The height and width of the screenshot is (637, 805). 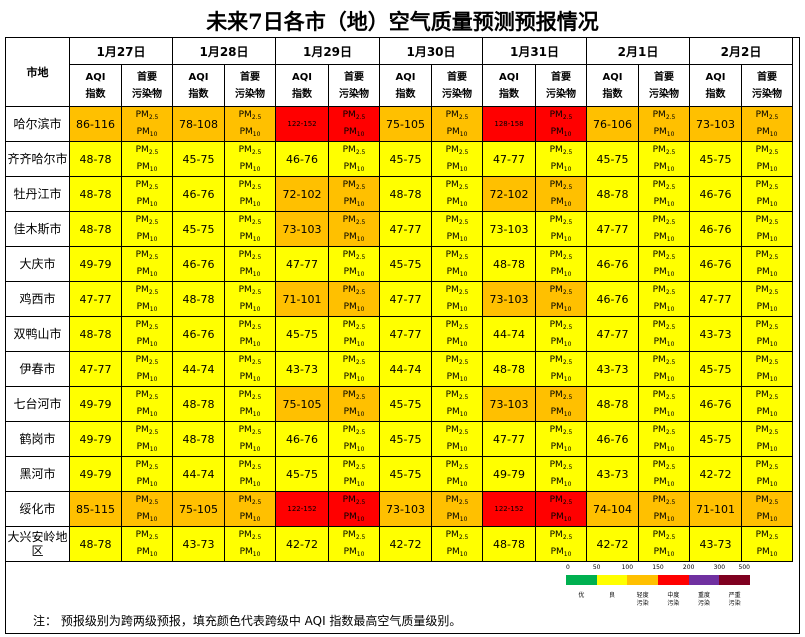 I want to click on aqi-cell: 85-115, so click(x=95, y=509).